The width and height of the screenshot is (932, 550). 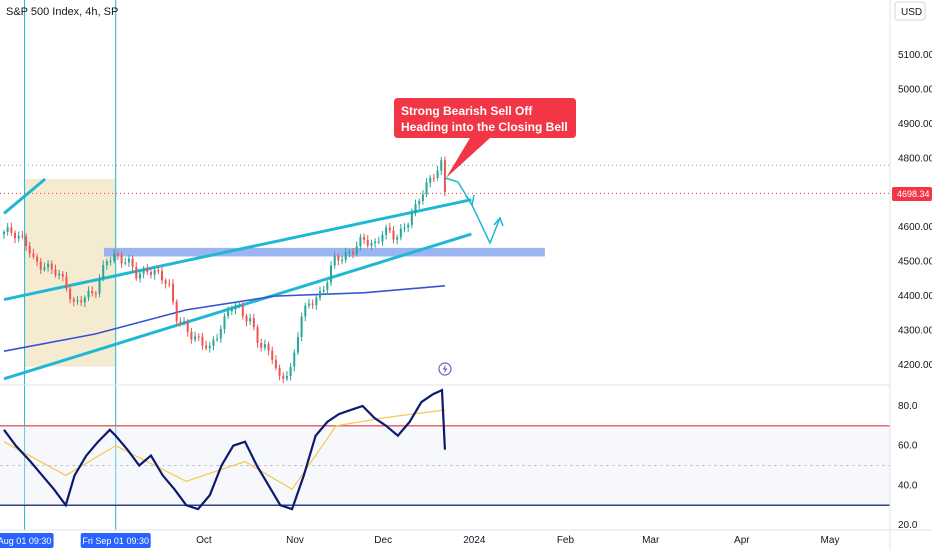 What do you see at coordinates (472, 211) in the screenshot?
I see `projection-path` at bounding box center [472, 211].